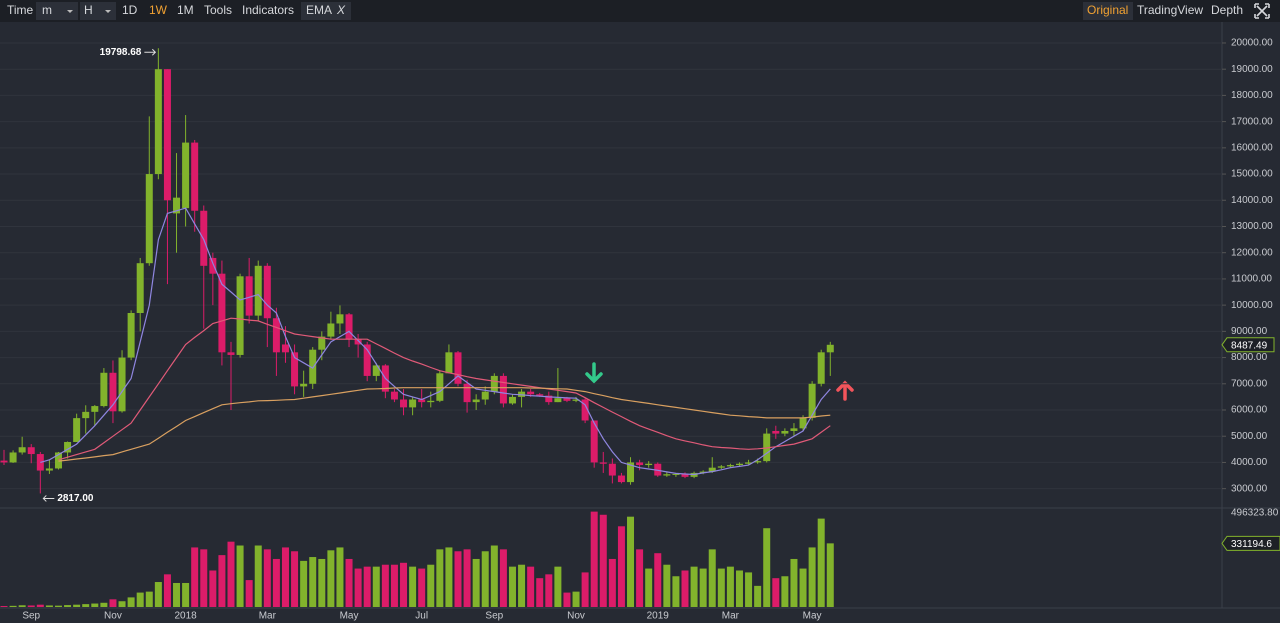  I want to click on toolbar-item: X, so click(341, 10).